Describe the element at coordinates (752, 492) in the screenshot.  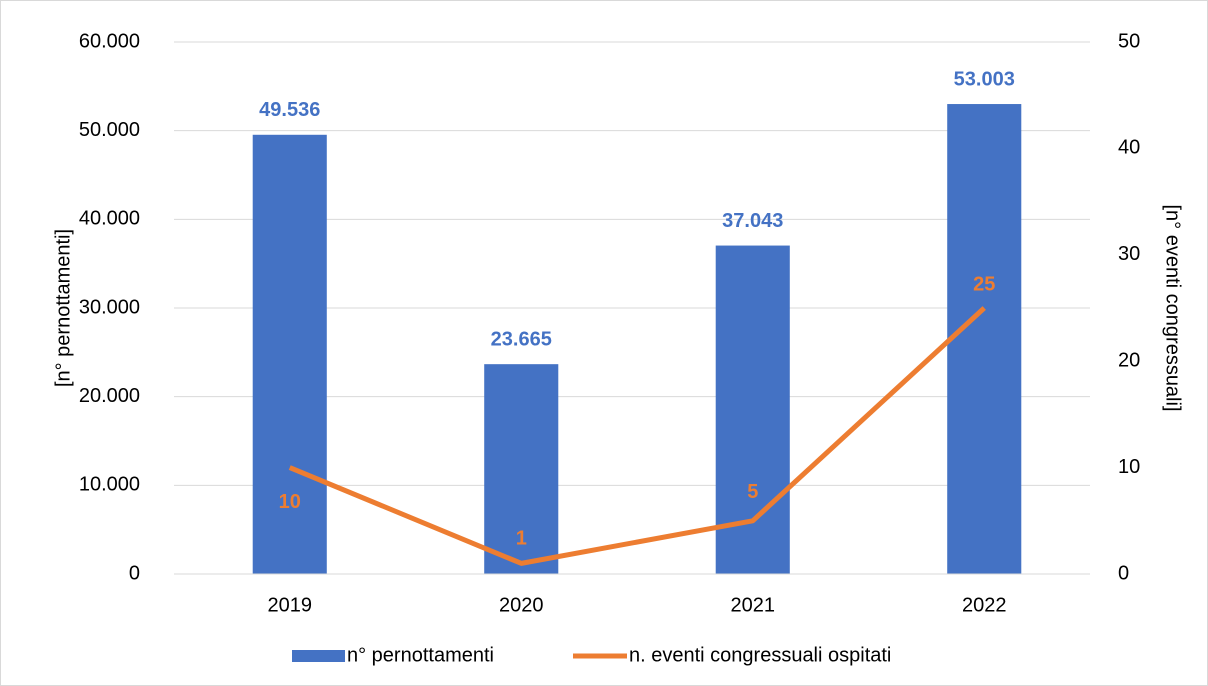
I see `line-data-label: 5` at that location.